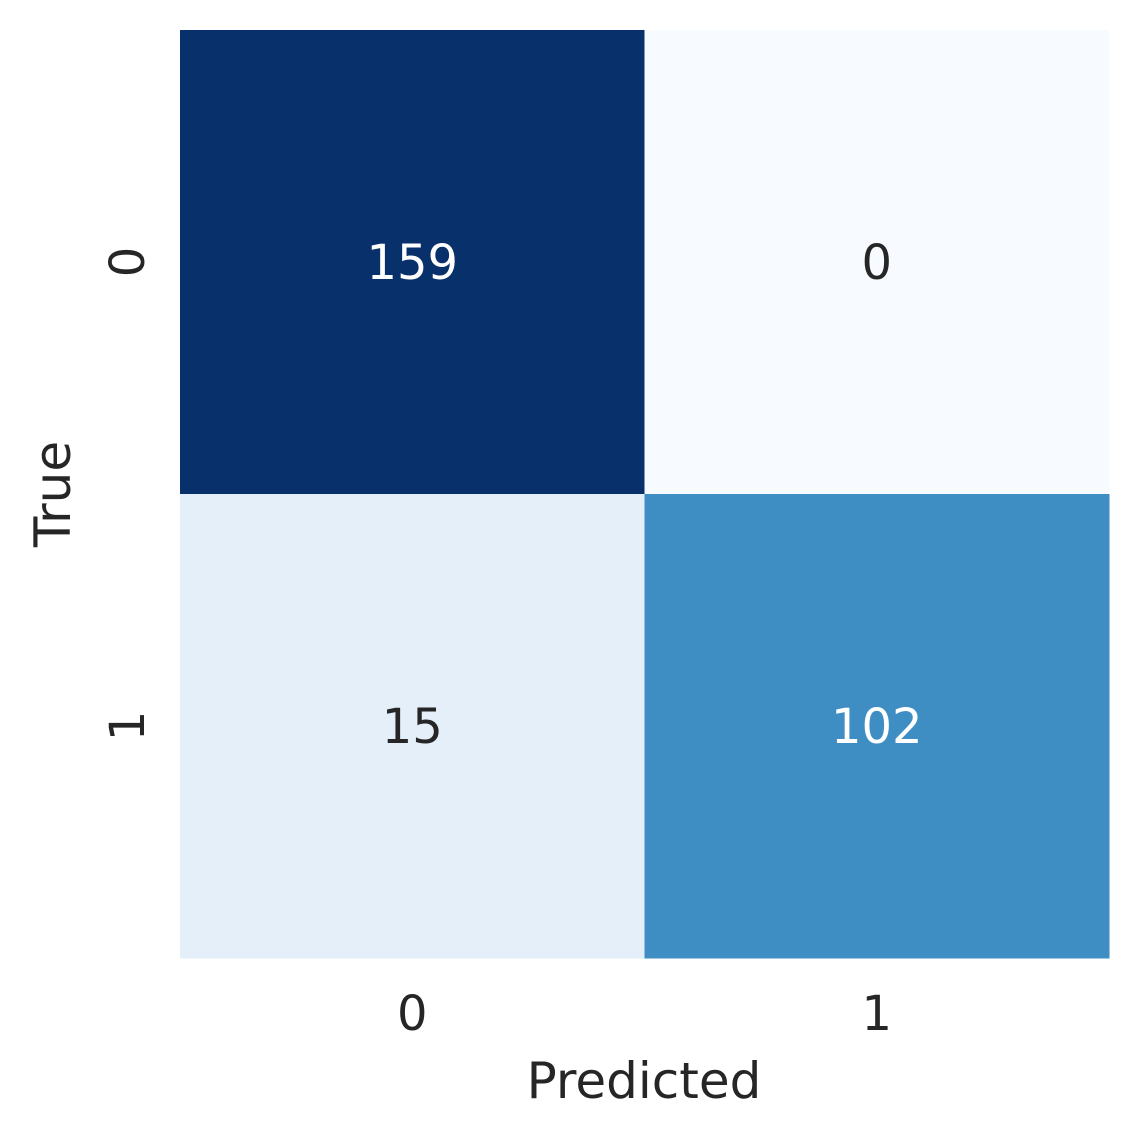 The width and height of the screenshot is (1139, 1139). I want to click on cell-value-0-0: 159, so click(412, 263).